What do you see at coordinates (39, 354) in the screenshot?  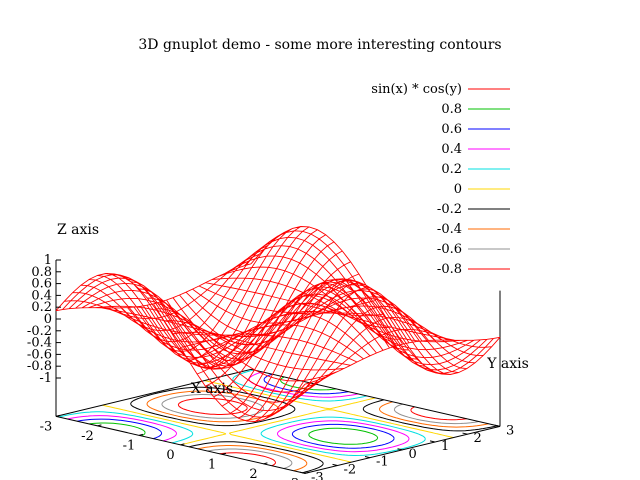 I see `z-tick-label: -0.6` at bounding box center [39, 354].